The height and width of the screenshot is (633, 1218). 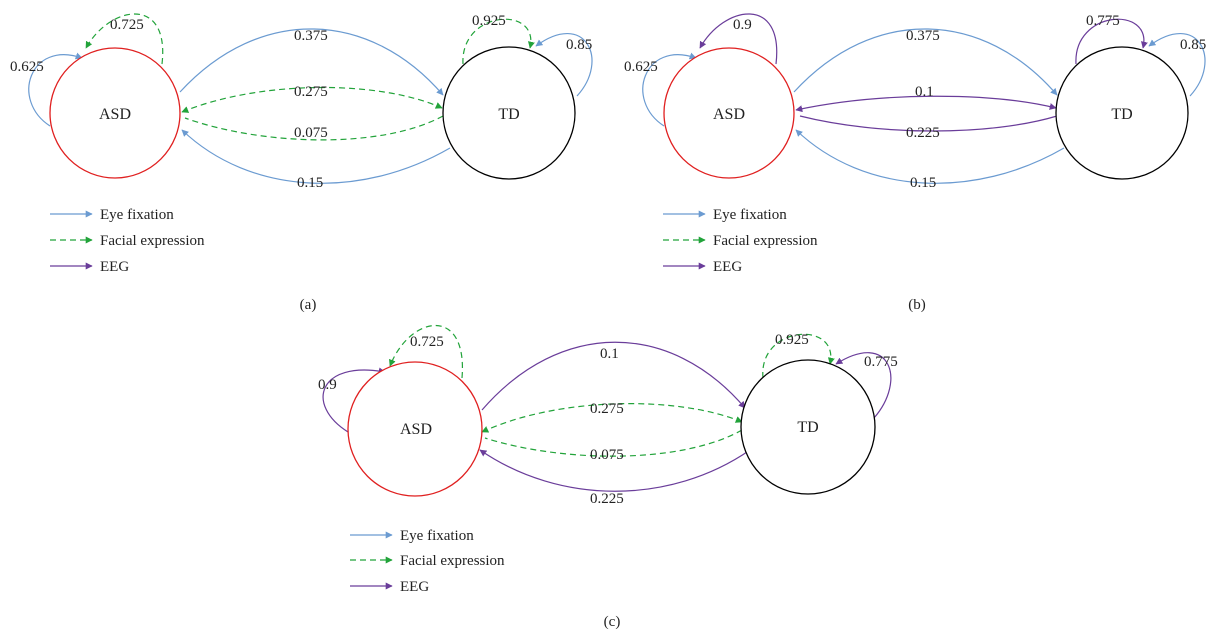 What do you see at coordinates (917, 305) in the screenshot?
I see `panel-caption: (b)` at bounding box center [917, 305].